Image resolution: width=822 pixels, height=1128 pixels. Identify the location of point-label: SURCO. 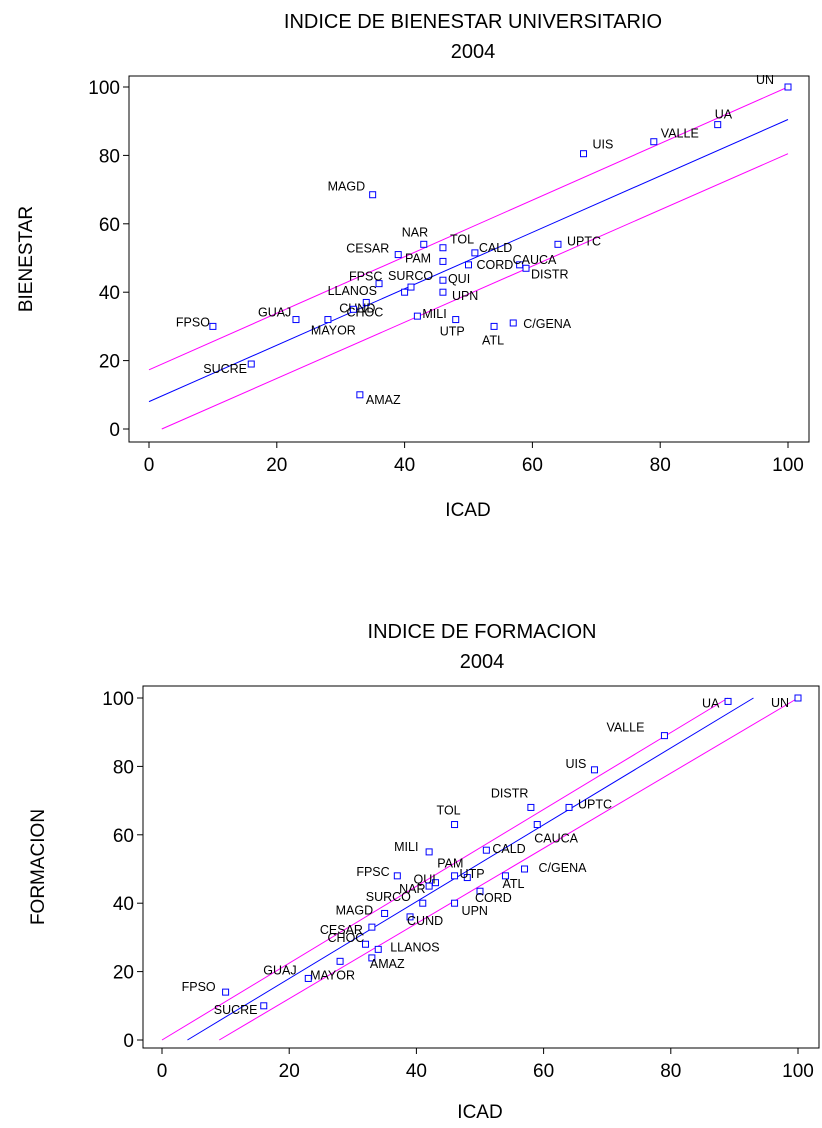
(388, 897).